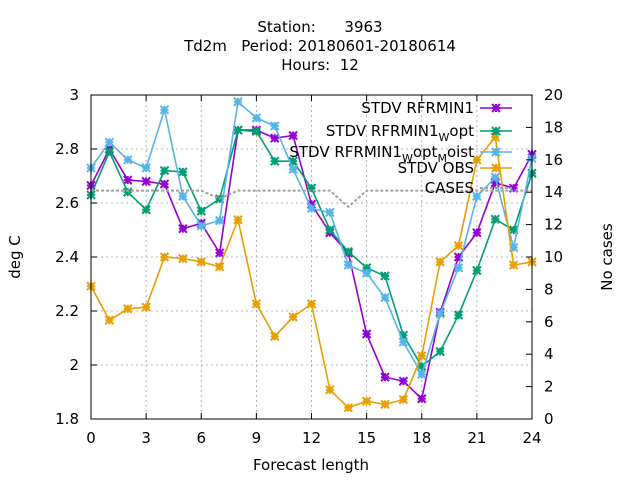  Describe the element at coordinates (607, 257) in the screenshot. I see `y2-axis-label: No cases` at that location.